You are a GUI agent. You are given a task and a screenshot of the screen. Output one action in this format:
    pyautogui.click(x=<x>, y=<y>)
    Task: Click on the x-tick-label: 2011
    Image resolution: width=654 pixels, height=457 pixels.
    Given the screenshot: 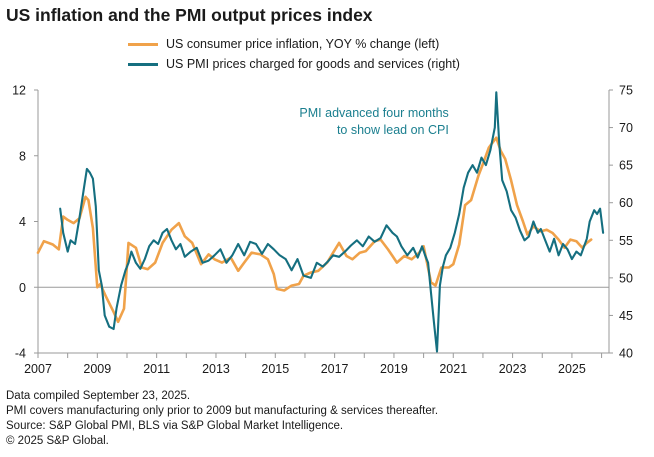 What is the action you would take?
    pyautogui.click(x=156, y=369)
    